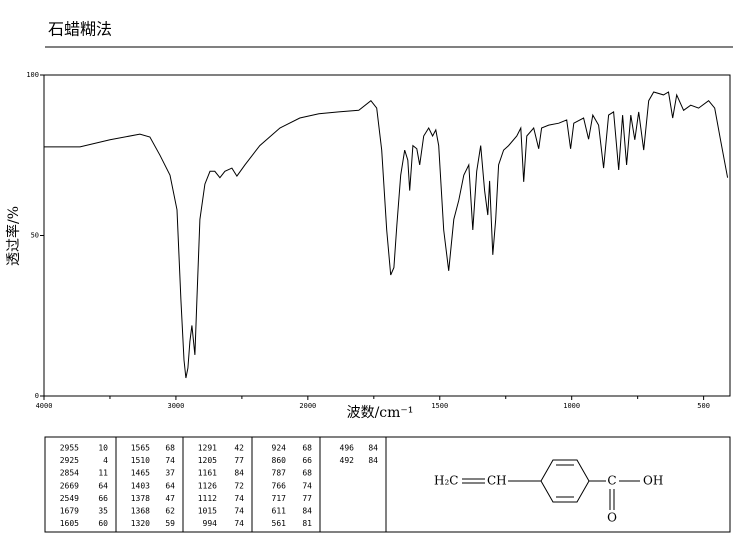 This screenshot has width=737, height=539. I want to click on peak-wavenumber: 766, so click(279, 485).